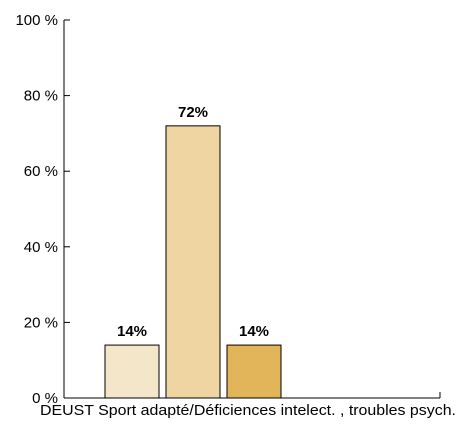  What do you see at coordinates (42, 209) in the screenshot?
I see `y-axis-ticks: 0 % 20 % 40 % 60 % 80 % 100 %` at bounding box center [42, 209].